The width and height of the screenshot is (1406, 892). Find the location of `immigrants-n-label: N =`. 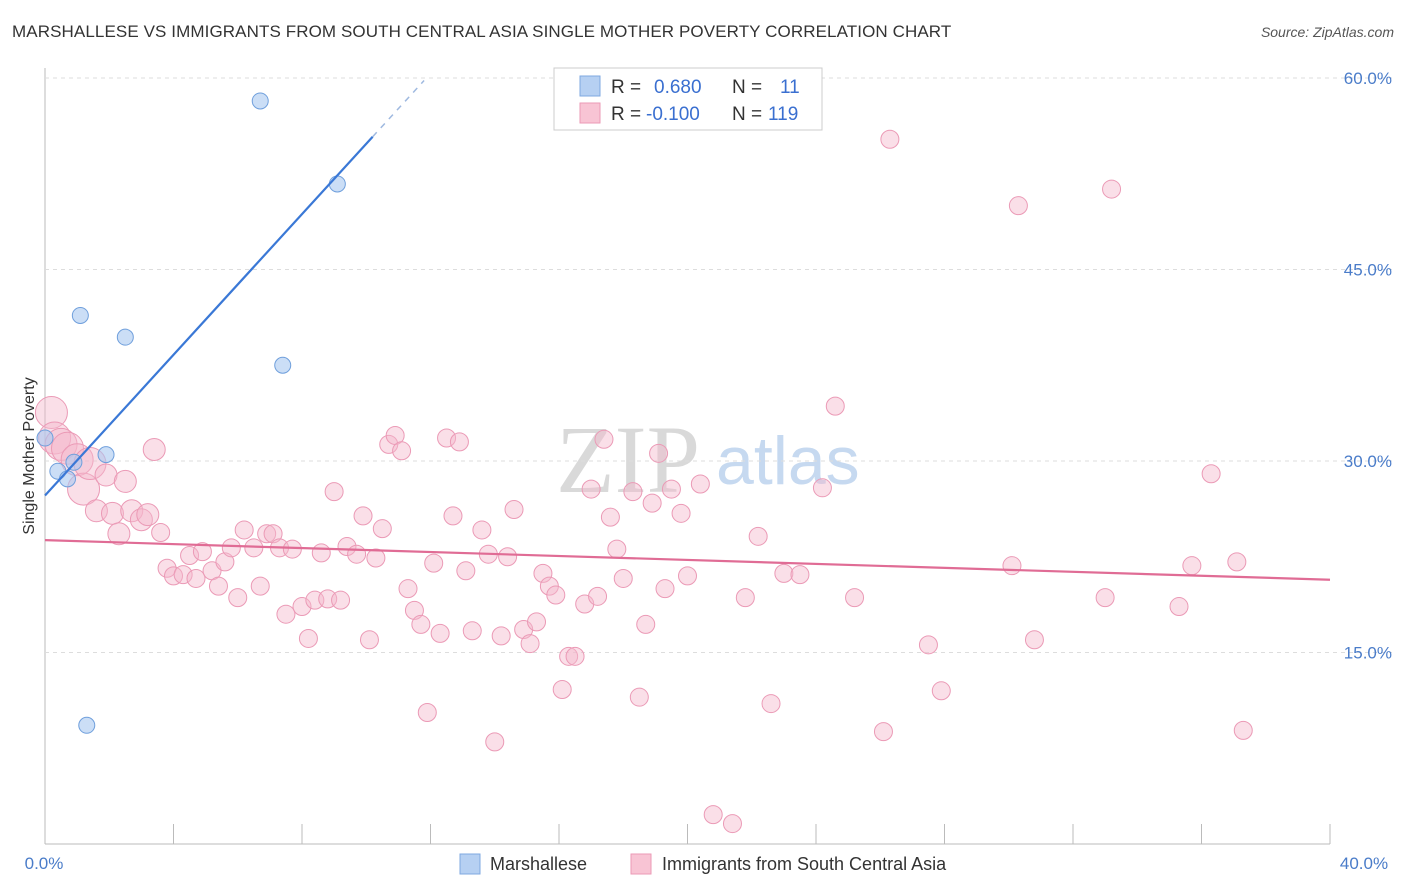

immigrants-n-label: N = is located at coordinates (747, 114).